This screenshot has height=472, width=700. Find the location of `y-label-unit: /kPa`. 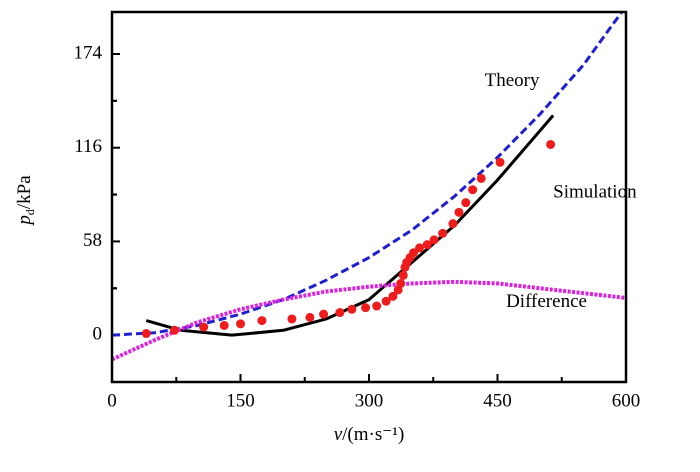

y-label-unit: /kPa is located at coordinates (24, 192).